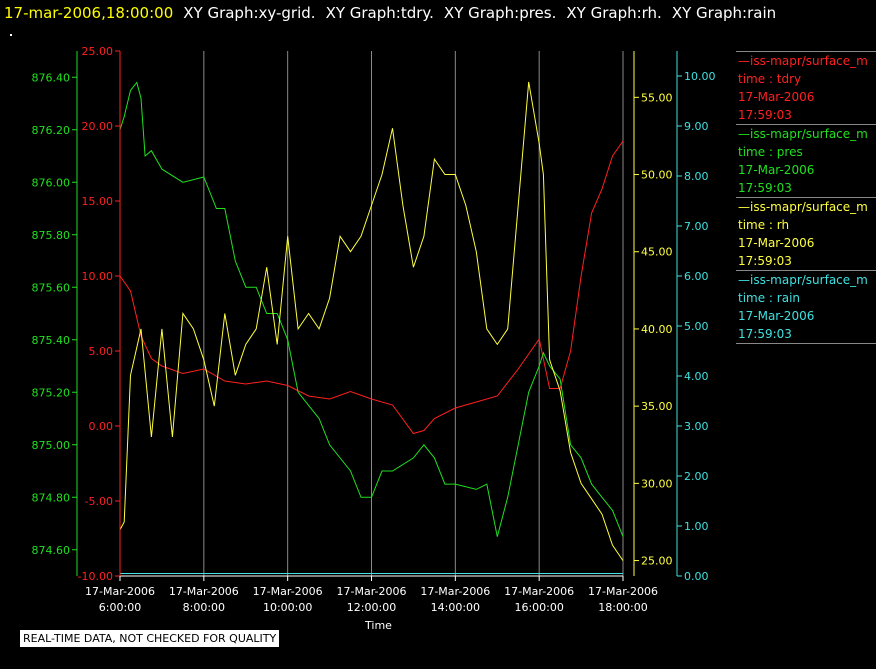 The height and width of the screenshot is (669, 876). Describe the element at coordinates (696, 226) in the screenshot. I see `y-tick-label-rain: 7.00` at that location.